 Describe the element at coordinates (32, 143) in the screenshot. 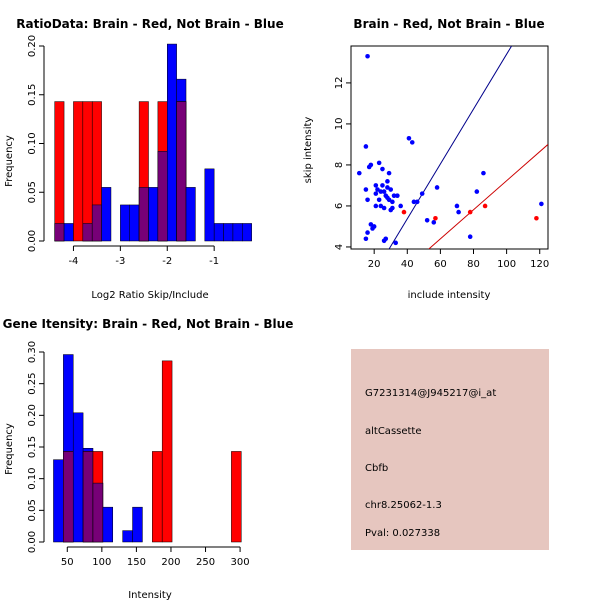

I see `ratio-y-tick-label: 0.10` at that location.